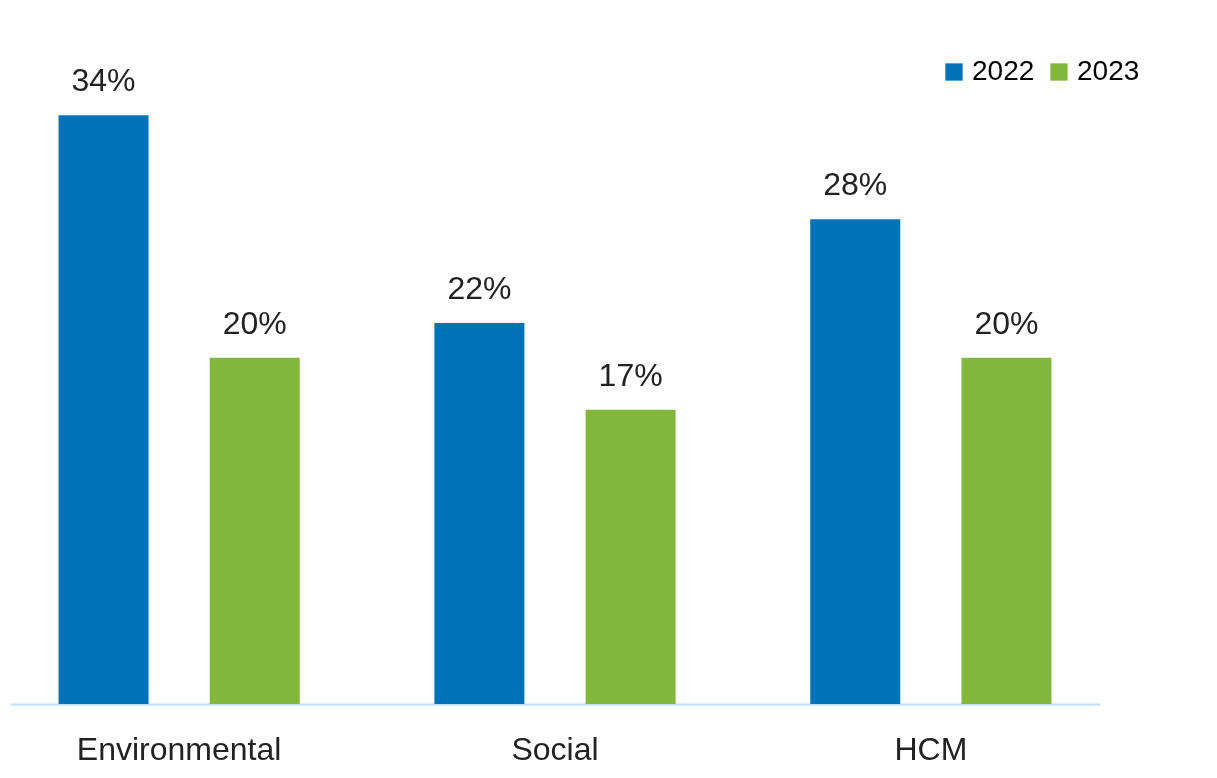 This screenshot has width=1217, height=778. Describe the element at coordinates (1108, 70) in the screenshot. I see `legend-label: 2023` at that location.